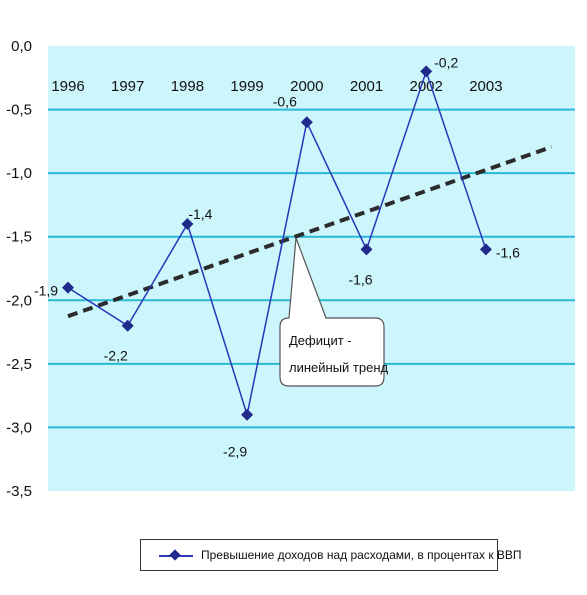 This screenshot has height=595, width=587. Describe the element at coordinates (285, 101) in the screenshot. I see `data-label: -0,6` at that location.